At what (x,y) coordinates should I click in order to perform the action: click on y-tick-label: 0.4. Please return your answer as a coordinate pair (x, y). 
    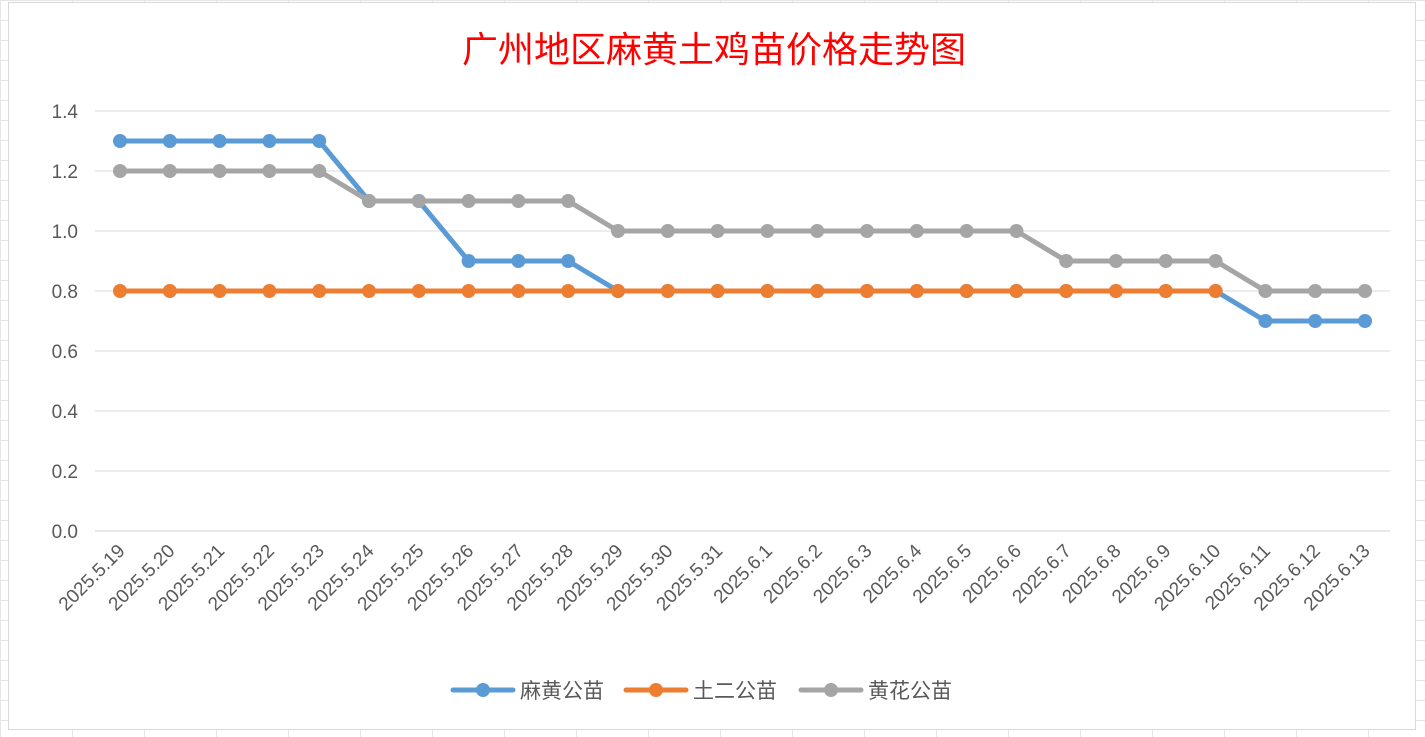
    Looking at the image, I should click on (65, 412).